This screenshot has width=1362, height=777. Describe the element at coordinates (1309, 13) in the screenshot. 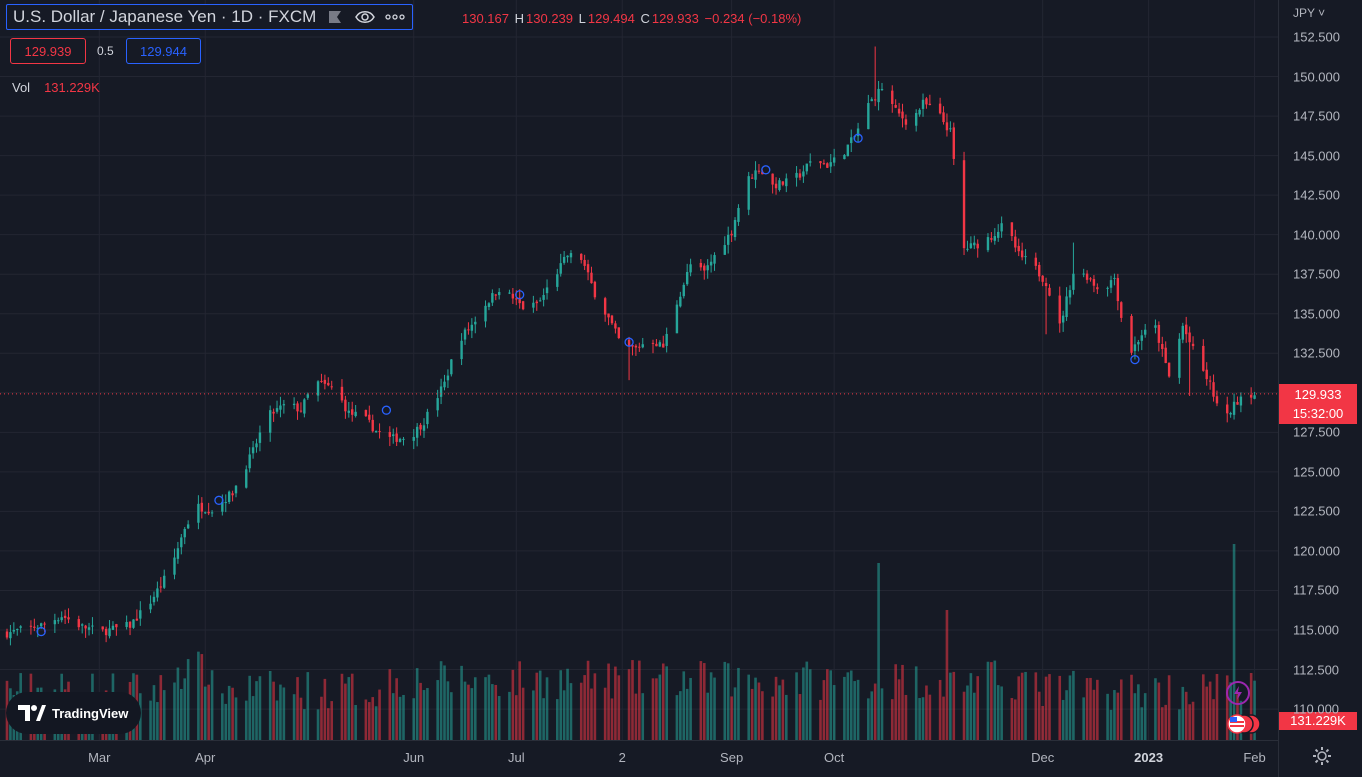

I see `currency-selector: JPY ˅` at that location.